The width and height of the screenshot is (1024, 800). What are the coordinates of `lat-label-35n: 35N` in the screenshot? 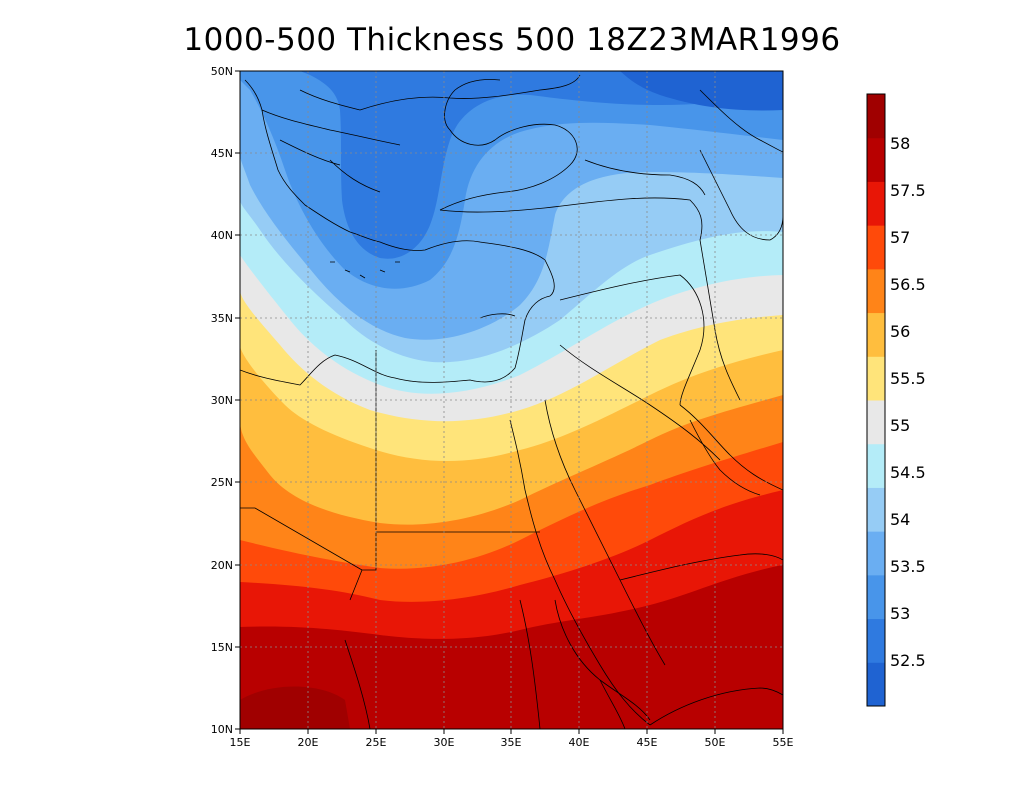 It's located at (222, 318).